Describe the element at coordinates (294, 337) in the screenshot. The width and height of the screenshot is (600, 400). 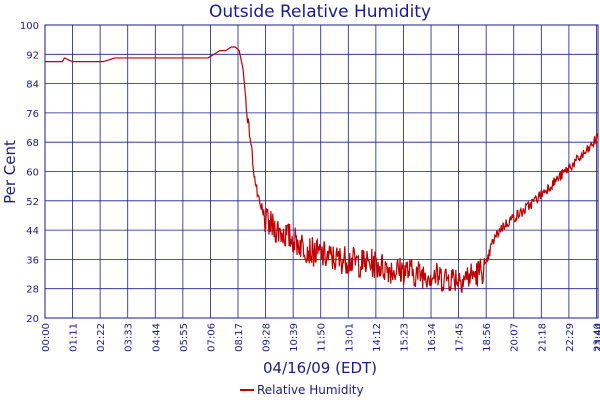
I see `x-tick-label: 10:39` at that location.